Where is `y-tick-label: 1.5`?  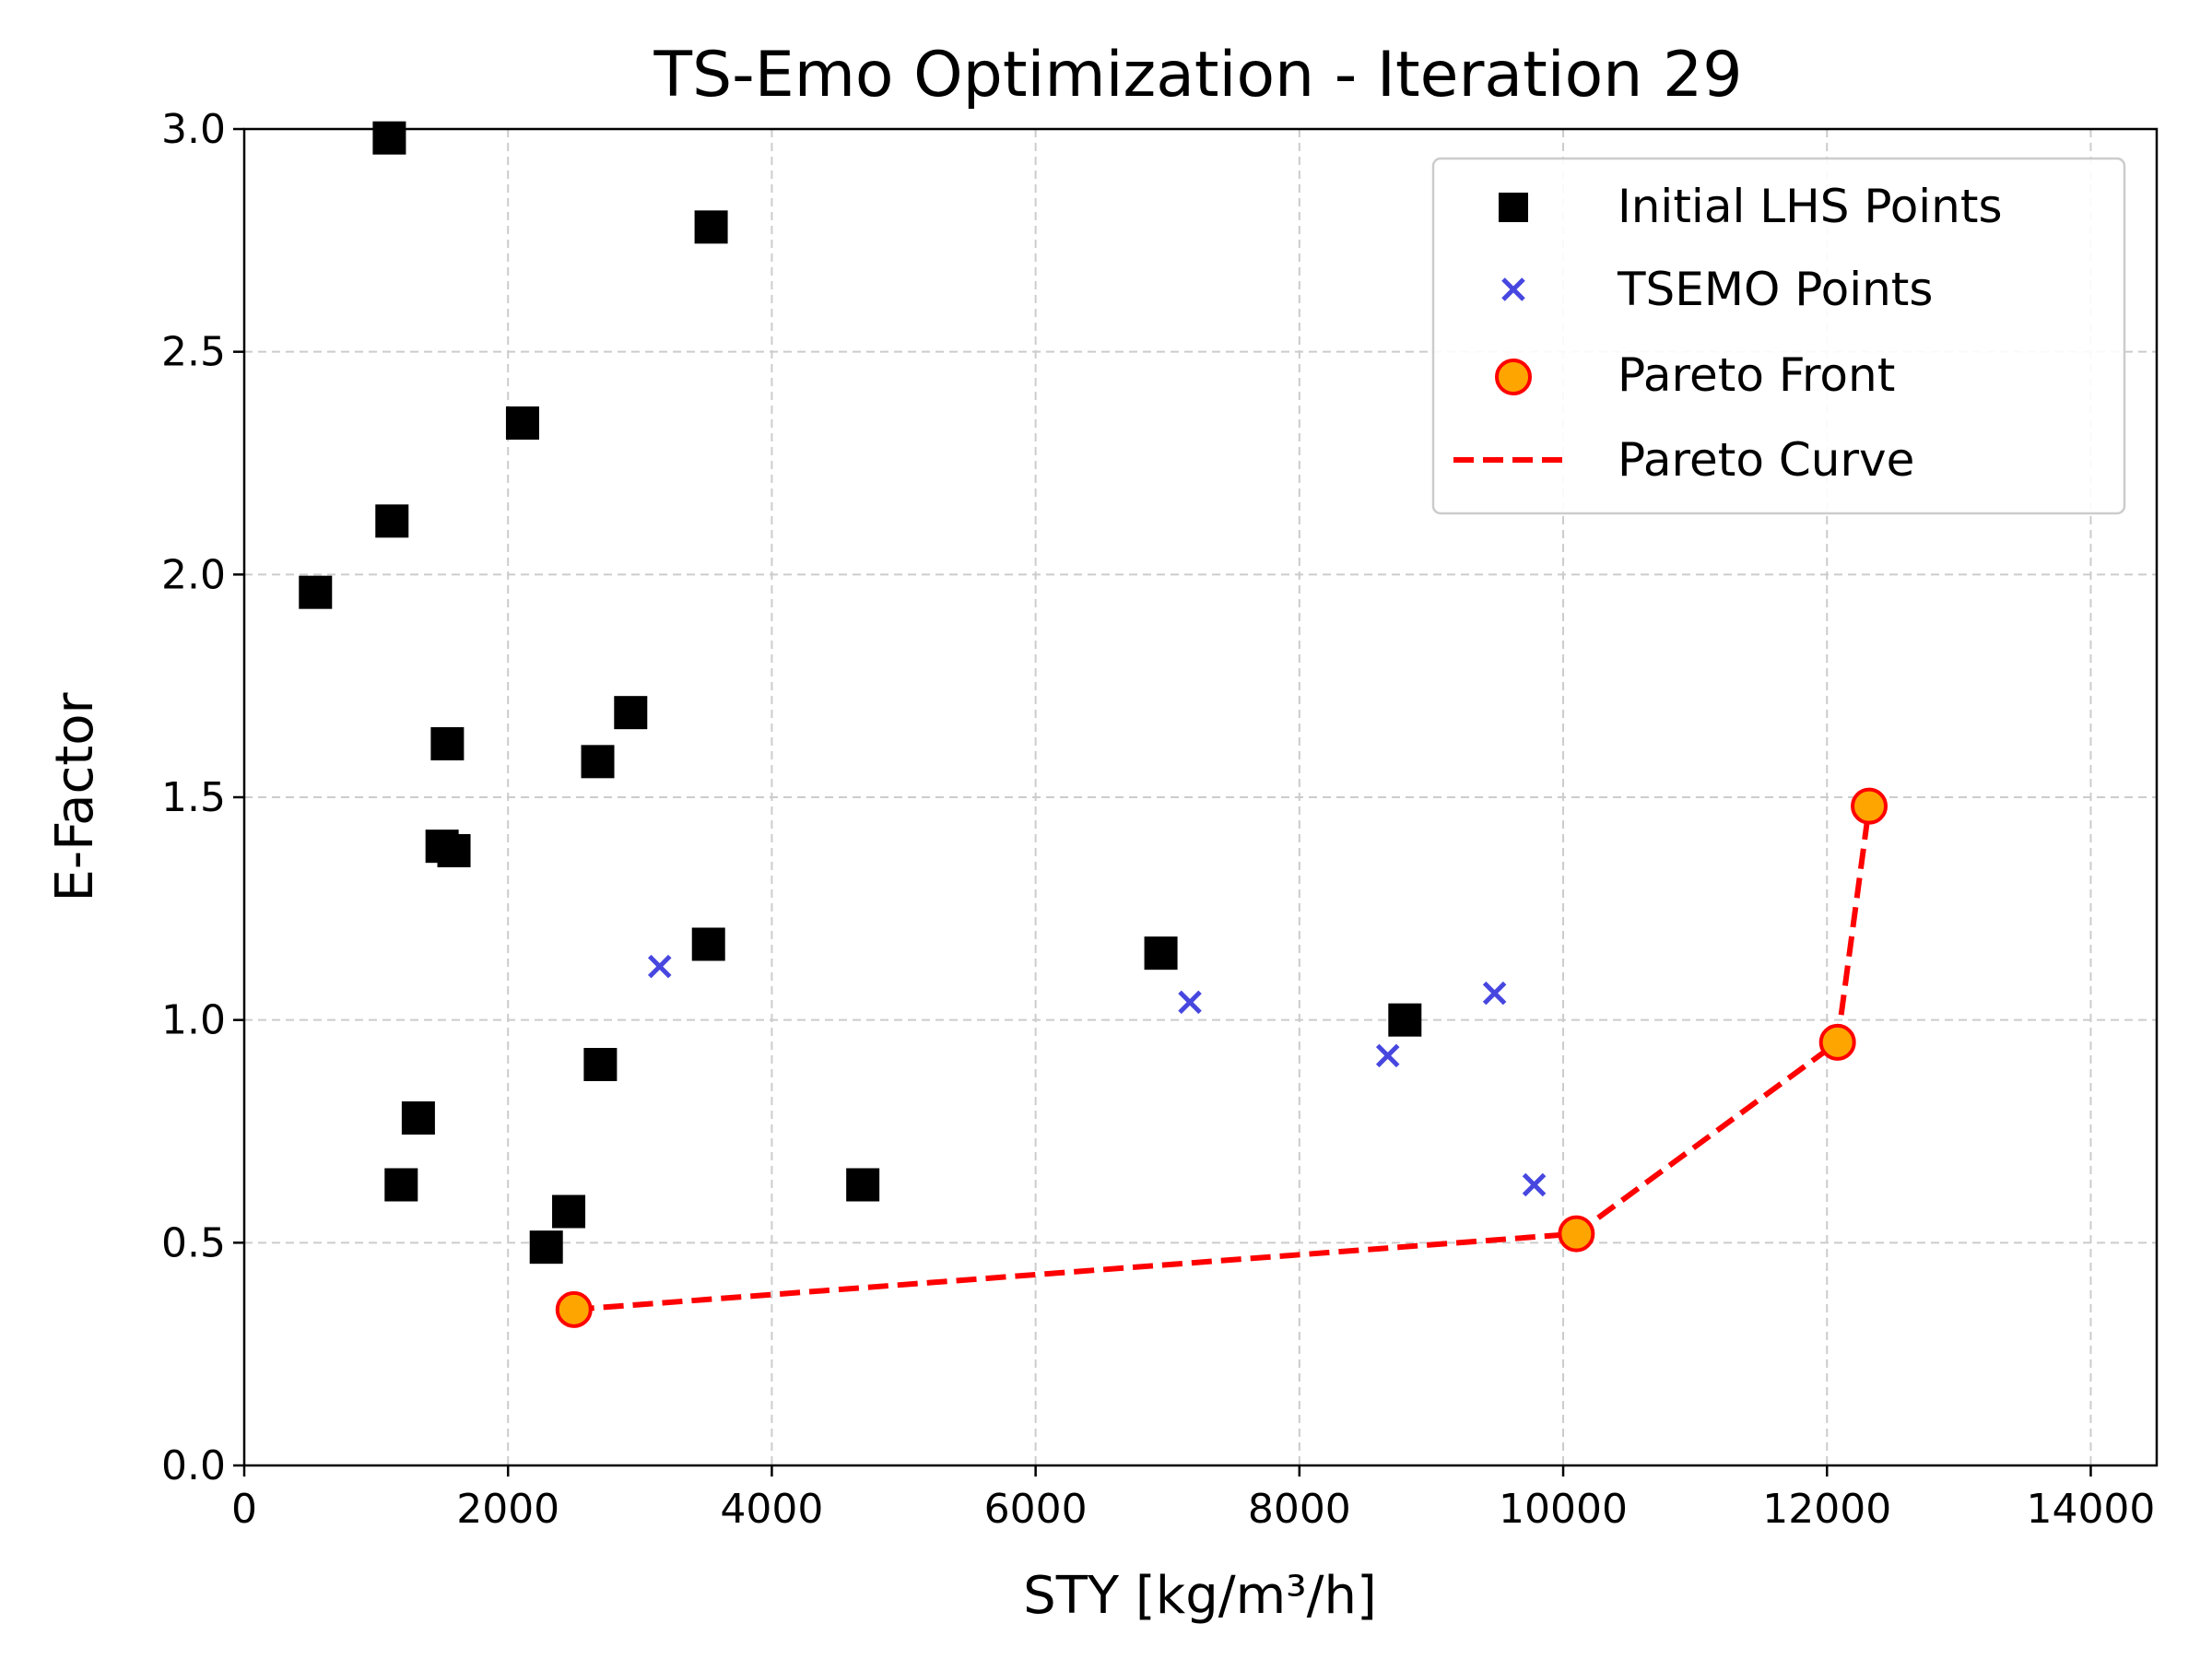 y-tick-label: 1.5 is located at coordinates (193, 797).